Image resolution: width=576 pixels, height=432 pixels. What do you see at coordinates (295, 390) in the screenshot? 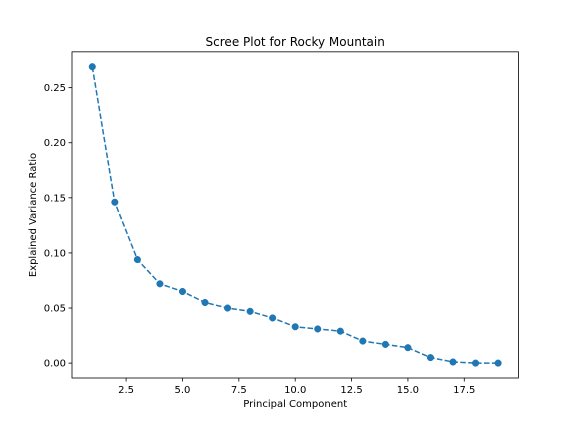
I see `x-tick-label: 10.0` at bounding box center [295, 390].